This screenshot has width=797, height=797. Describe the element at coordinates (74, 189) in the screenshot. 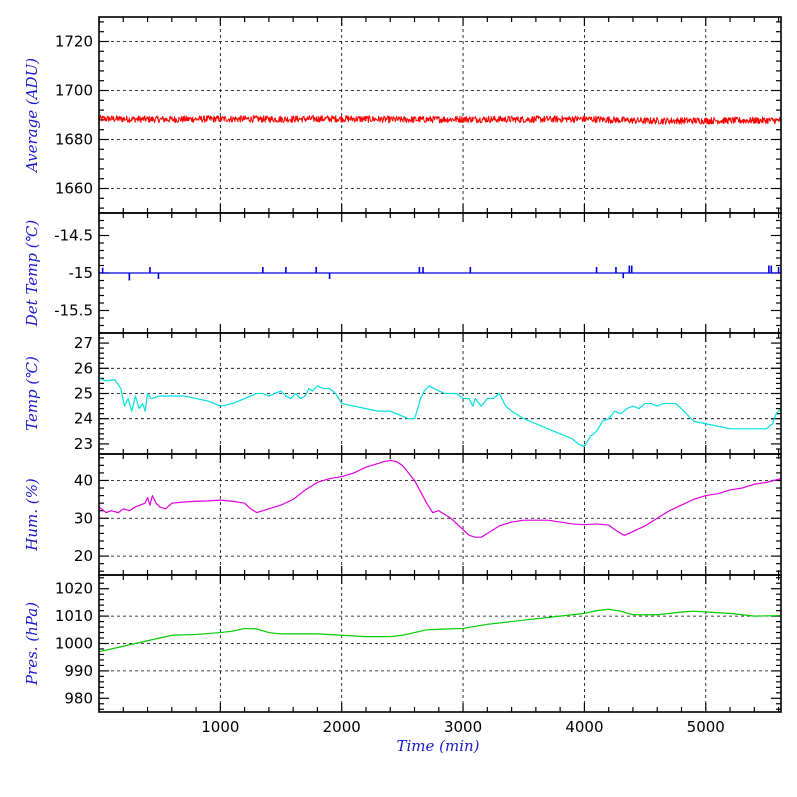

I see `y-tick-label: 1660` at that location.